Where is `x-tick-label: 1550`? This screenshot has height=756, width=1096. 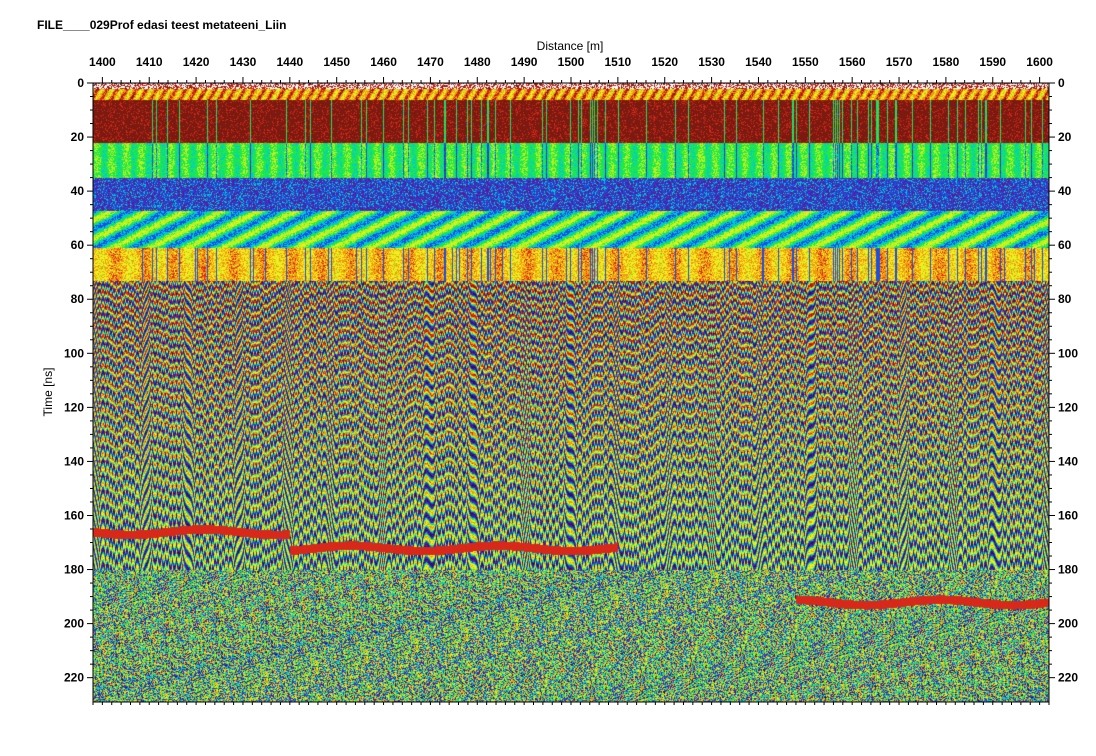 x-tick-label: 1550 is located at coordinates (805, 62).